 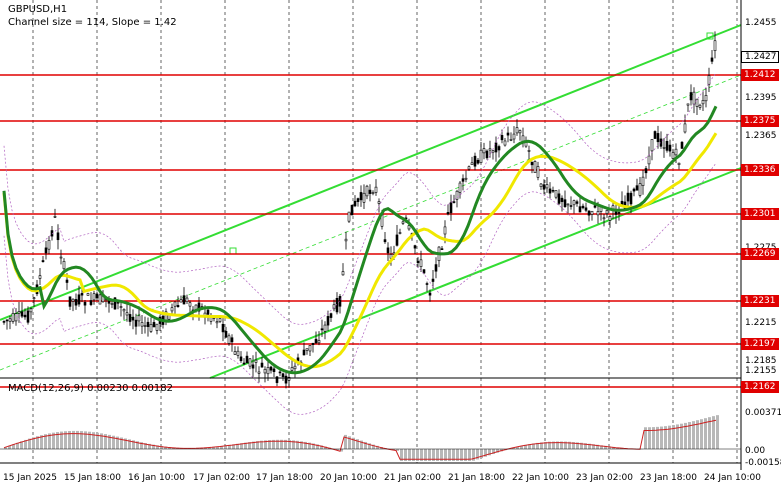 I want to click on level-label: 1.2336, so click(x=760, y=170).